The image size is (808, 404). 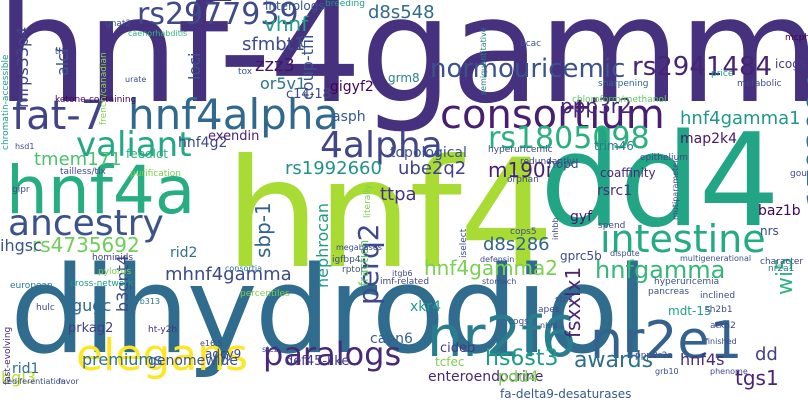 What do you see at coordinates (346, 260) in the screenshot?
I see `word: igfbp4` at bounding box center [346, 260].